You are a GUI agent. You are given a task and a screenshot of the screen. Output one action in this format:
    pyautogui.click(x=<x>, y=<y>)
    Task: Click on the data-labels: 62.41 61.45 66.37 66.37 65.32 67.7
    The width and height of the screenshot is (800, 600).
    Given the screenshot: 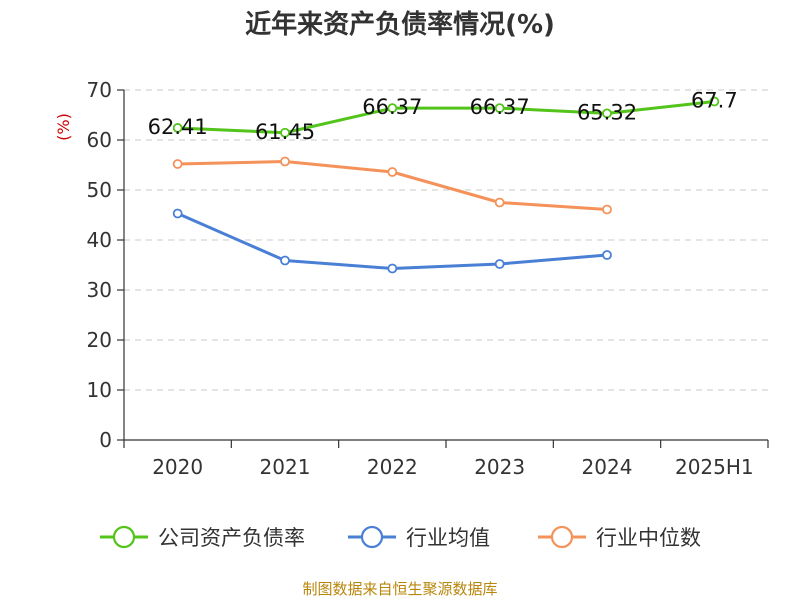 What is the action you would take?
    pyautogui.click(x=443, y=116)
    